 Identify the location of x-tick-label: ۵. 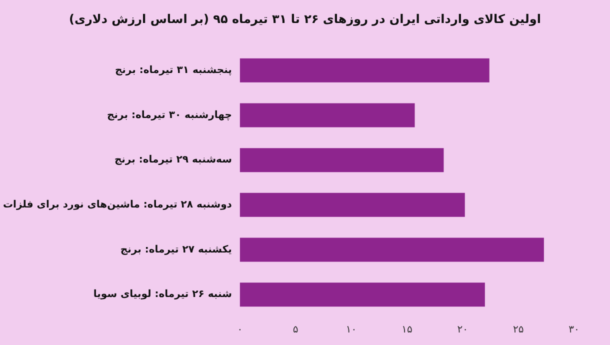
(295, 330).